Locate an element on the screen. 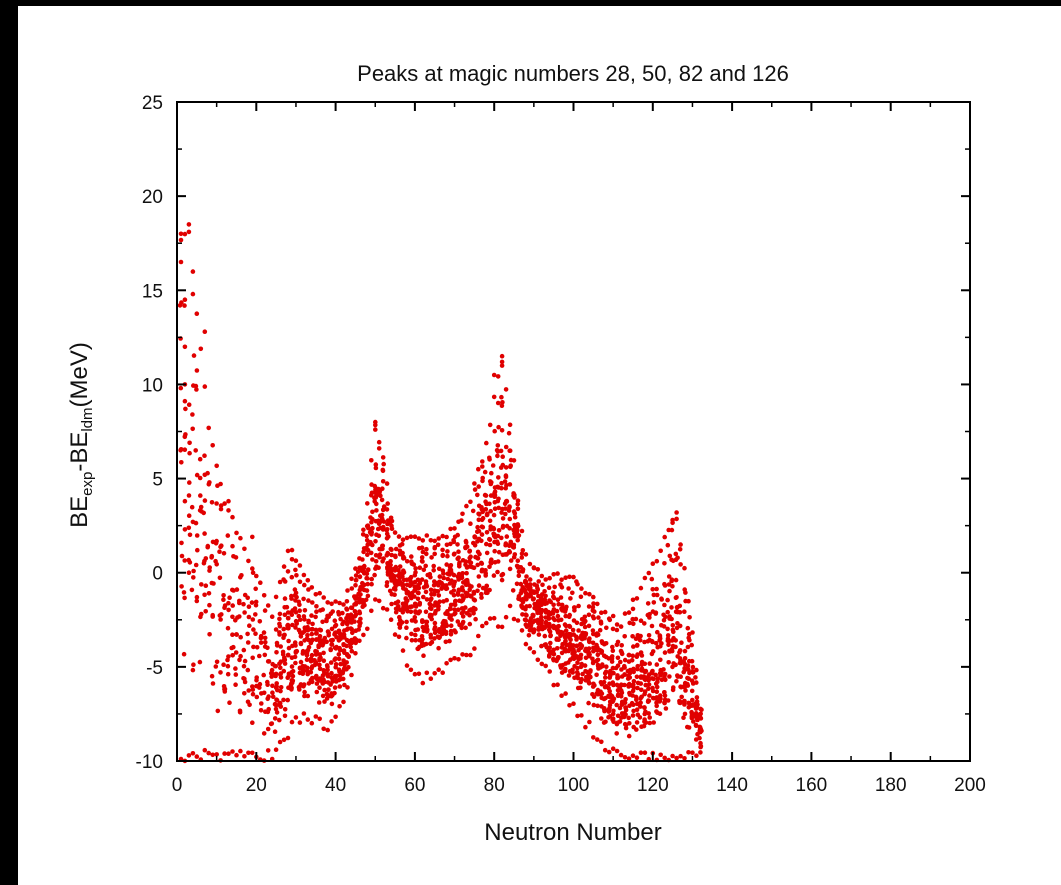  x-tick-label: 20 is located at coordinates (256, 785).